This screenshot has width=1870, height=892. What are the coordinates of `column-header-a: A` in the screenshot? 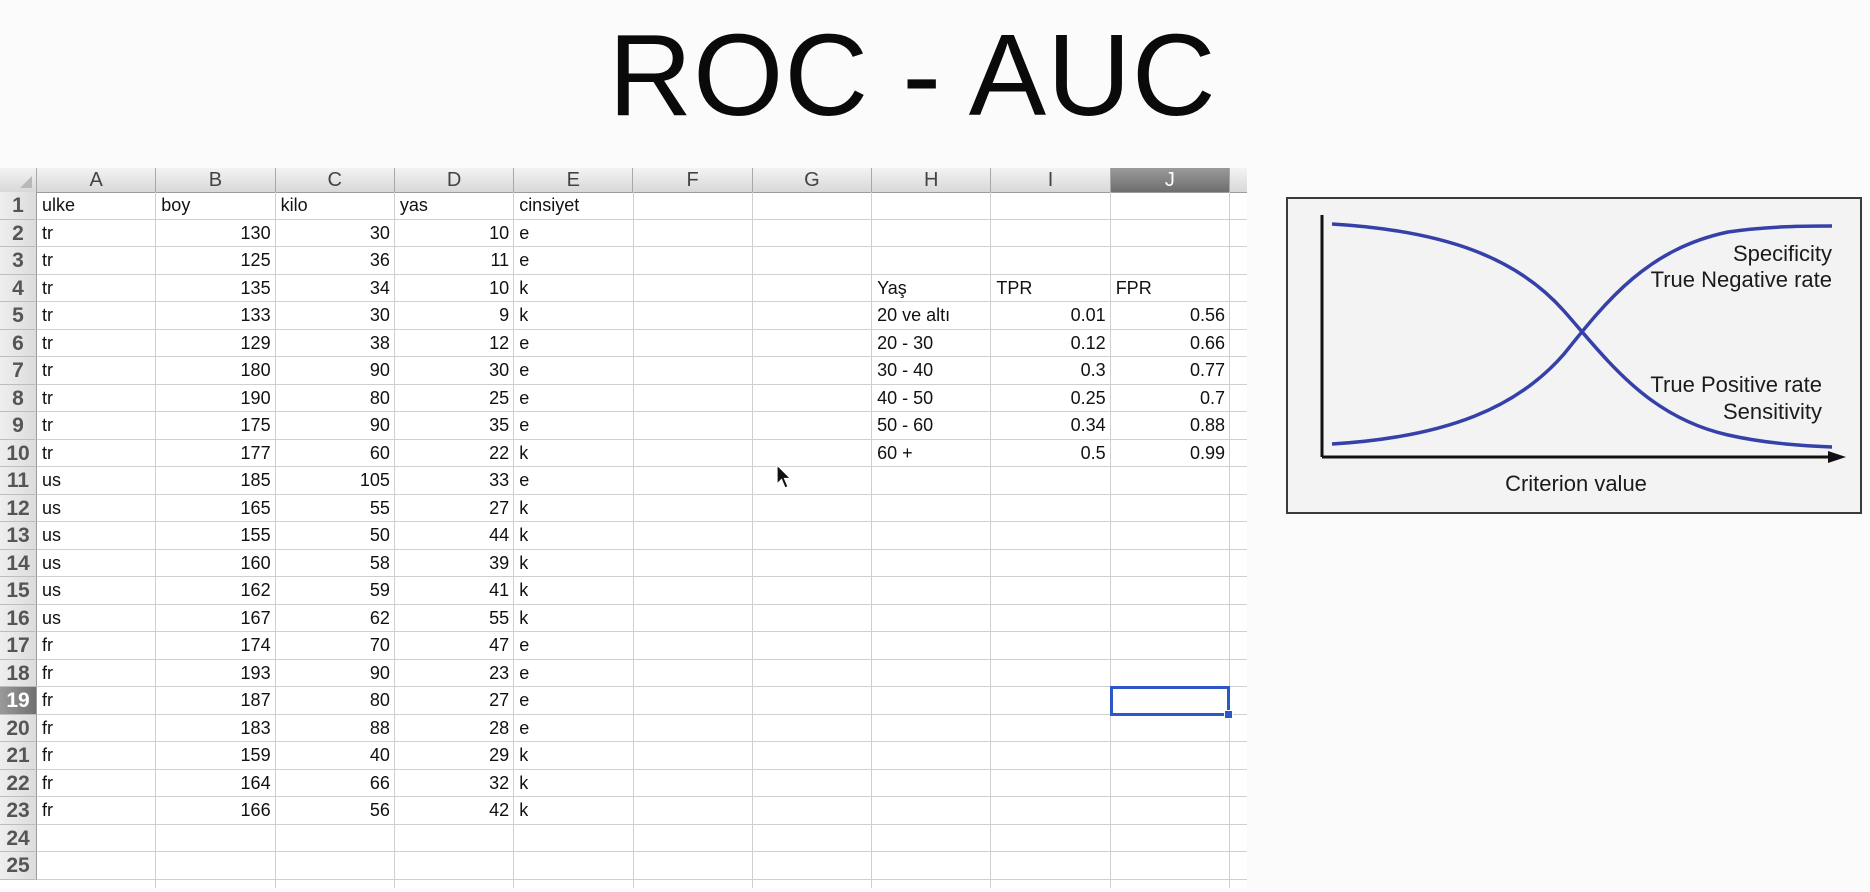 It's located at (97, 180).